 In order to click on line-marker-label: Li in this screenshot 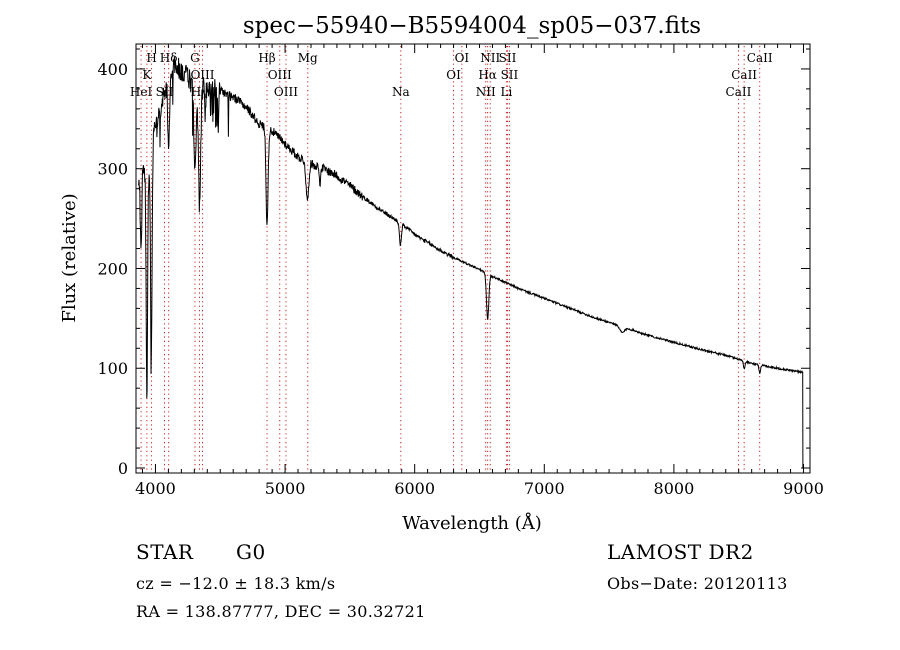, I will do `click(507, 92)`.